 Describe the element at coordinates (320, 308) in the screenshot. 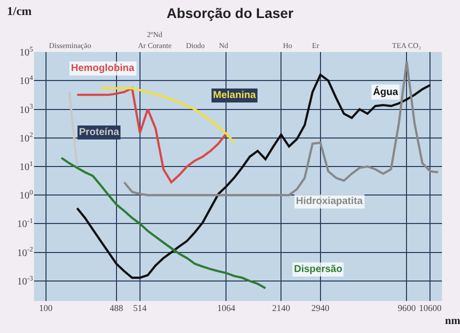

I see `x-tick-label: 2940` at that location.